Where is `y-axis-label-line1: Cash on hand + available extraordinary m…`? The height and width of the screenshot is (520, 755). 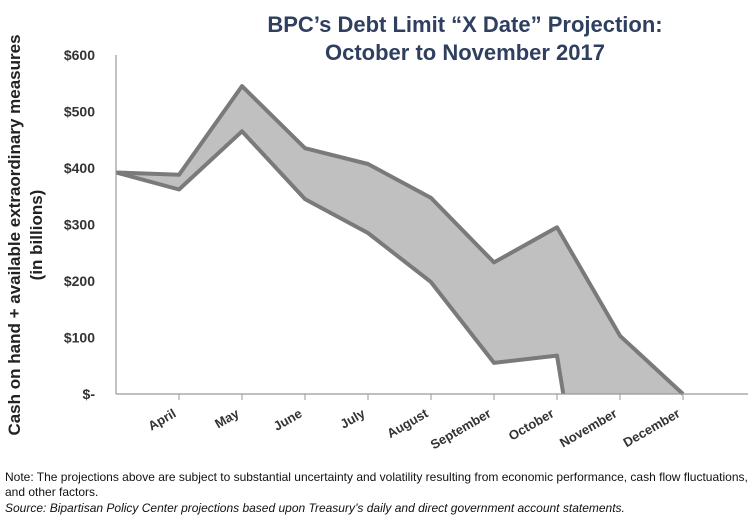 y-axis-label-line1: Cash on hand + available extraordinary m… is located at coordinates (14, 234).